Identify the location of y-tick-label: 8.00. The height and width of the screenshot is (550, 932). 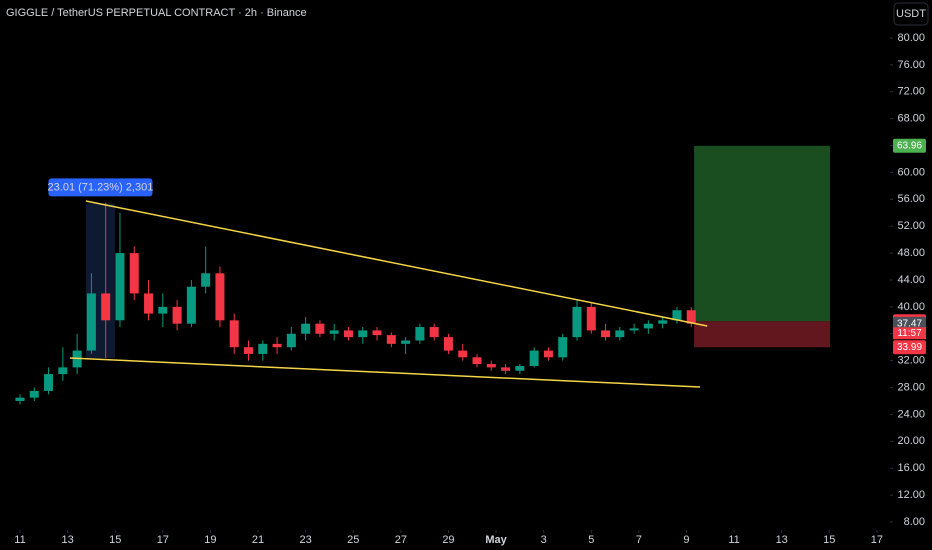
(914, 522).